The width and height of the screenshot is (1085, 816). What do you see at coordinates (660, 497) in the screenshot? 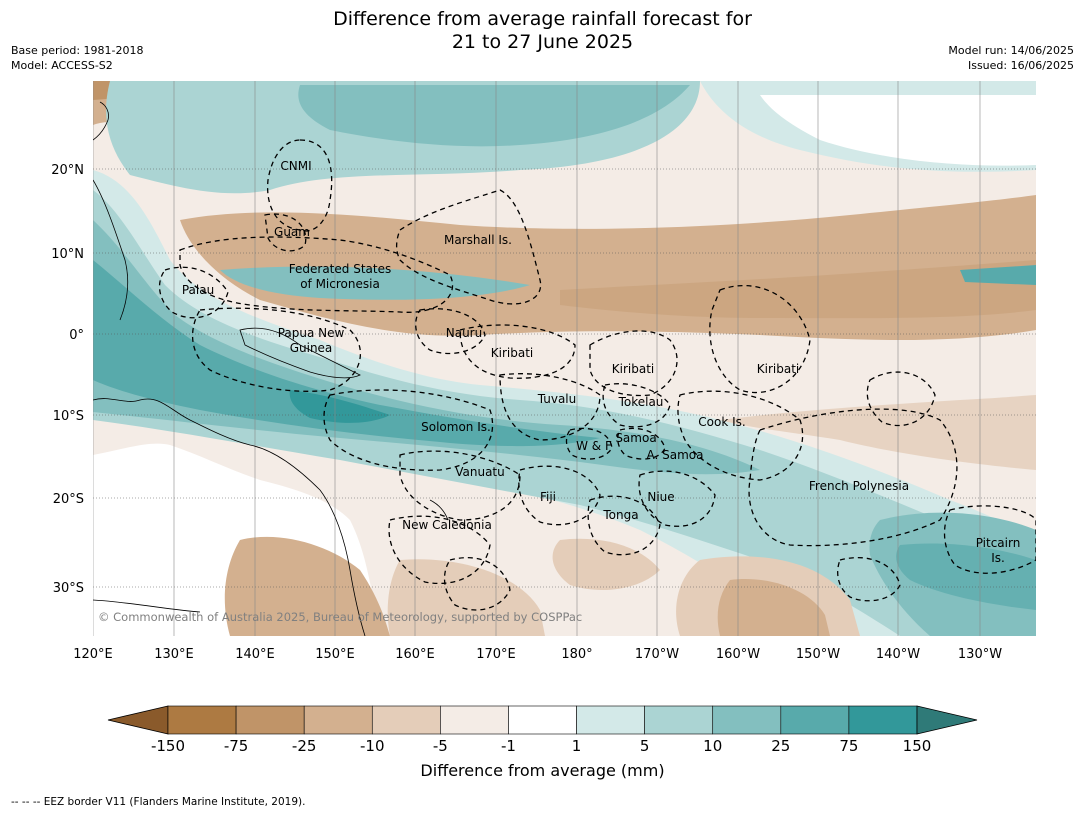
I see `region-label-niue: Niue` at bounding box center [660, 497].